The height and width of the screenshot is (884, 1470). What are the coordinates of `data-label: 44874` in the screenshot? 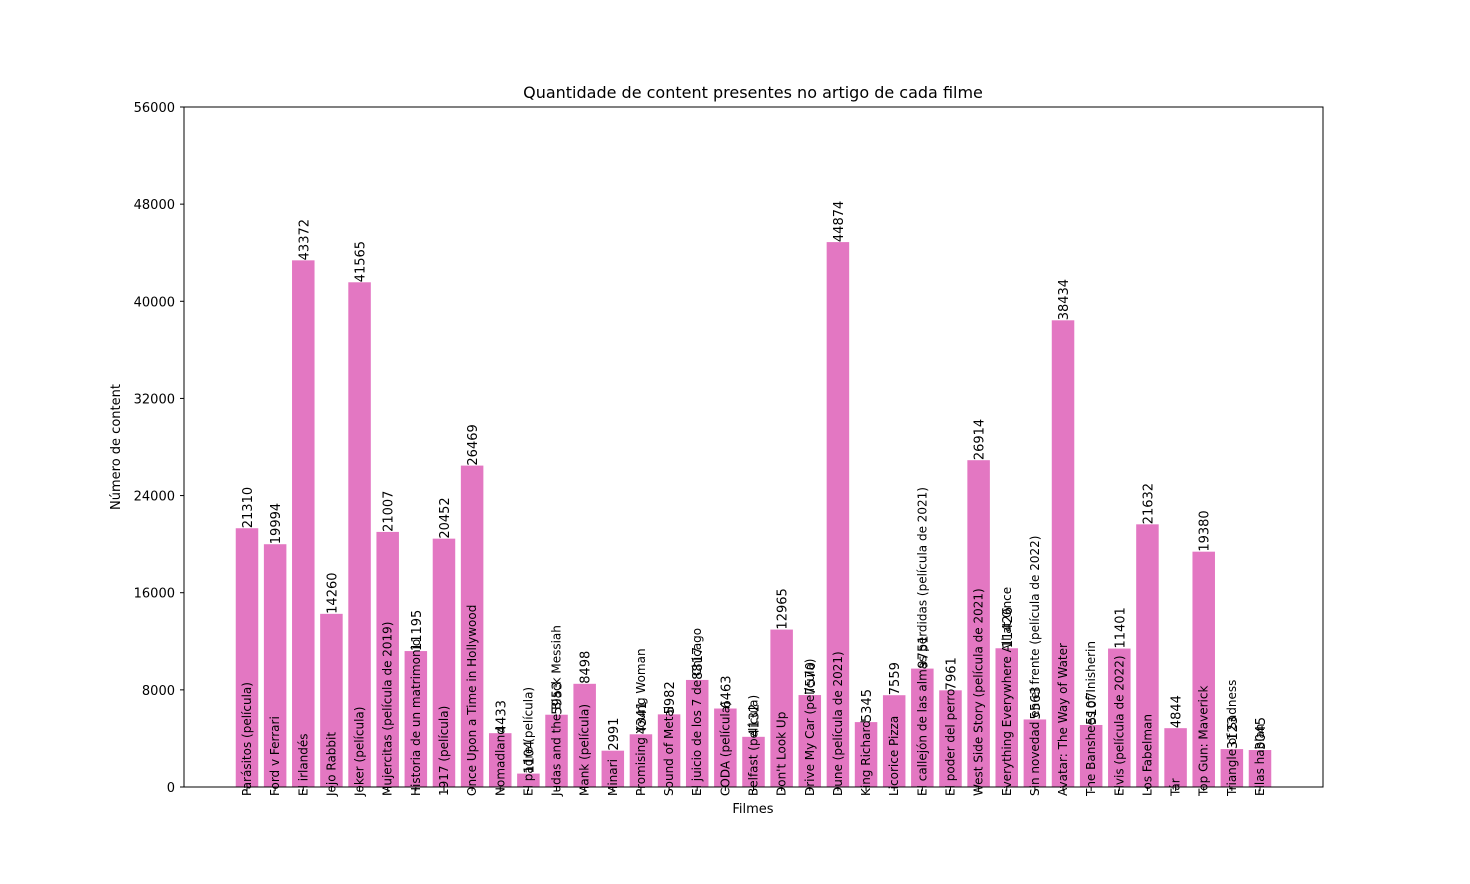 It's located at (839, 221).